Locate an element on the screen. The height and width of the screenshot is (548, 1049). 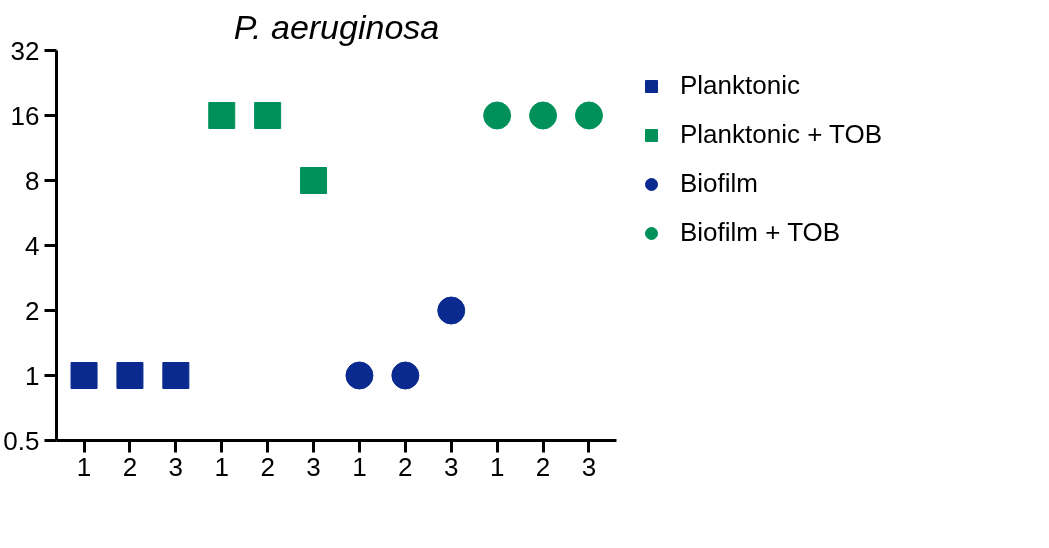
chart-title: P. aeruginosa is located at coordinates (336, 26).